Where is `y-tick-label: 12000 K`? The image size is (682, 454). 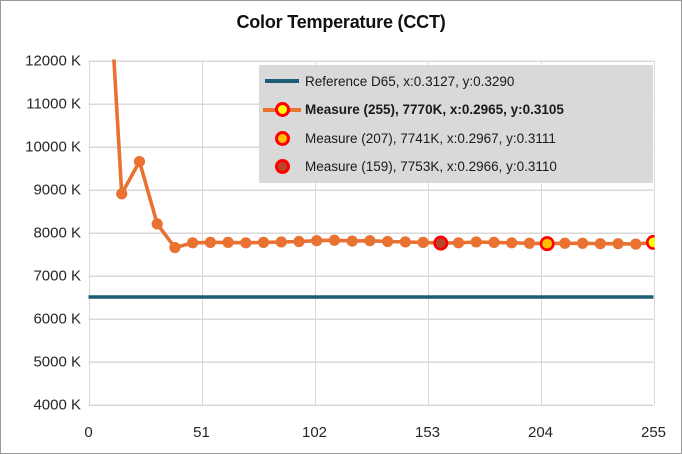
y-tick-label: 12000 K is located at coordinates (53, 61).